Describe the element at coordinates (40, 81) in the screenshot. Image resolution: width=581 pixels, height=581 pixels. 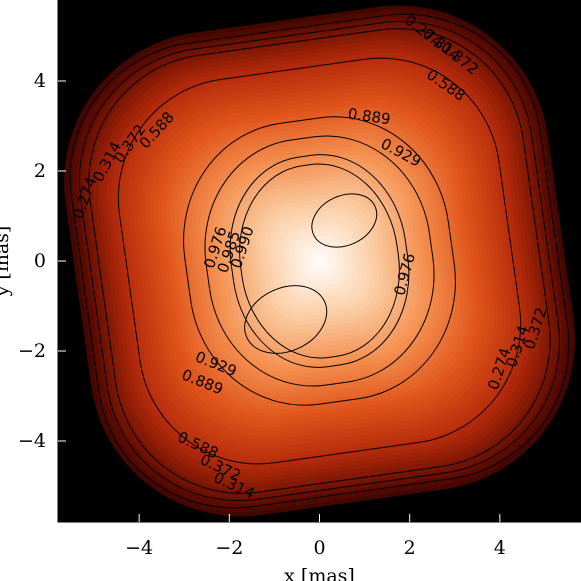
I see `y-tick-label: 4` at that location.